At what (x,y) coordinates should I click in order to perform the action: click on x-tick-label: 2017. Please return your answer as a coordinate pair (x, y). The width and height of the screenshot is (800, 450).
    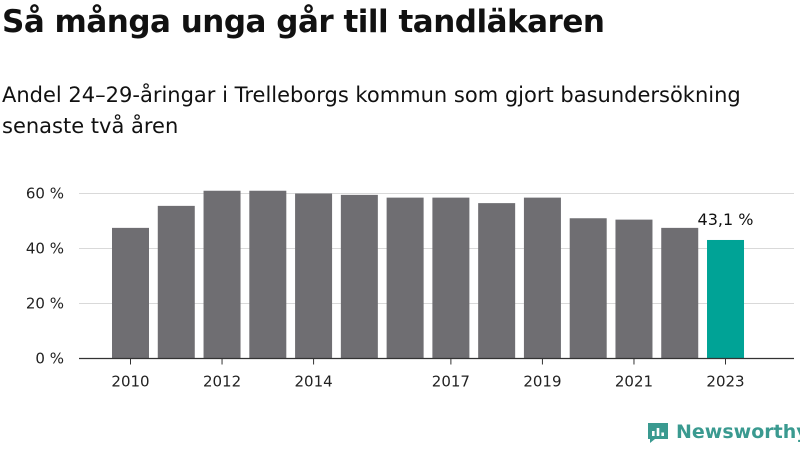
    Looking at the image, I should click on (451, 382).